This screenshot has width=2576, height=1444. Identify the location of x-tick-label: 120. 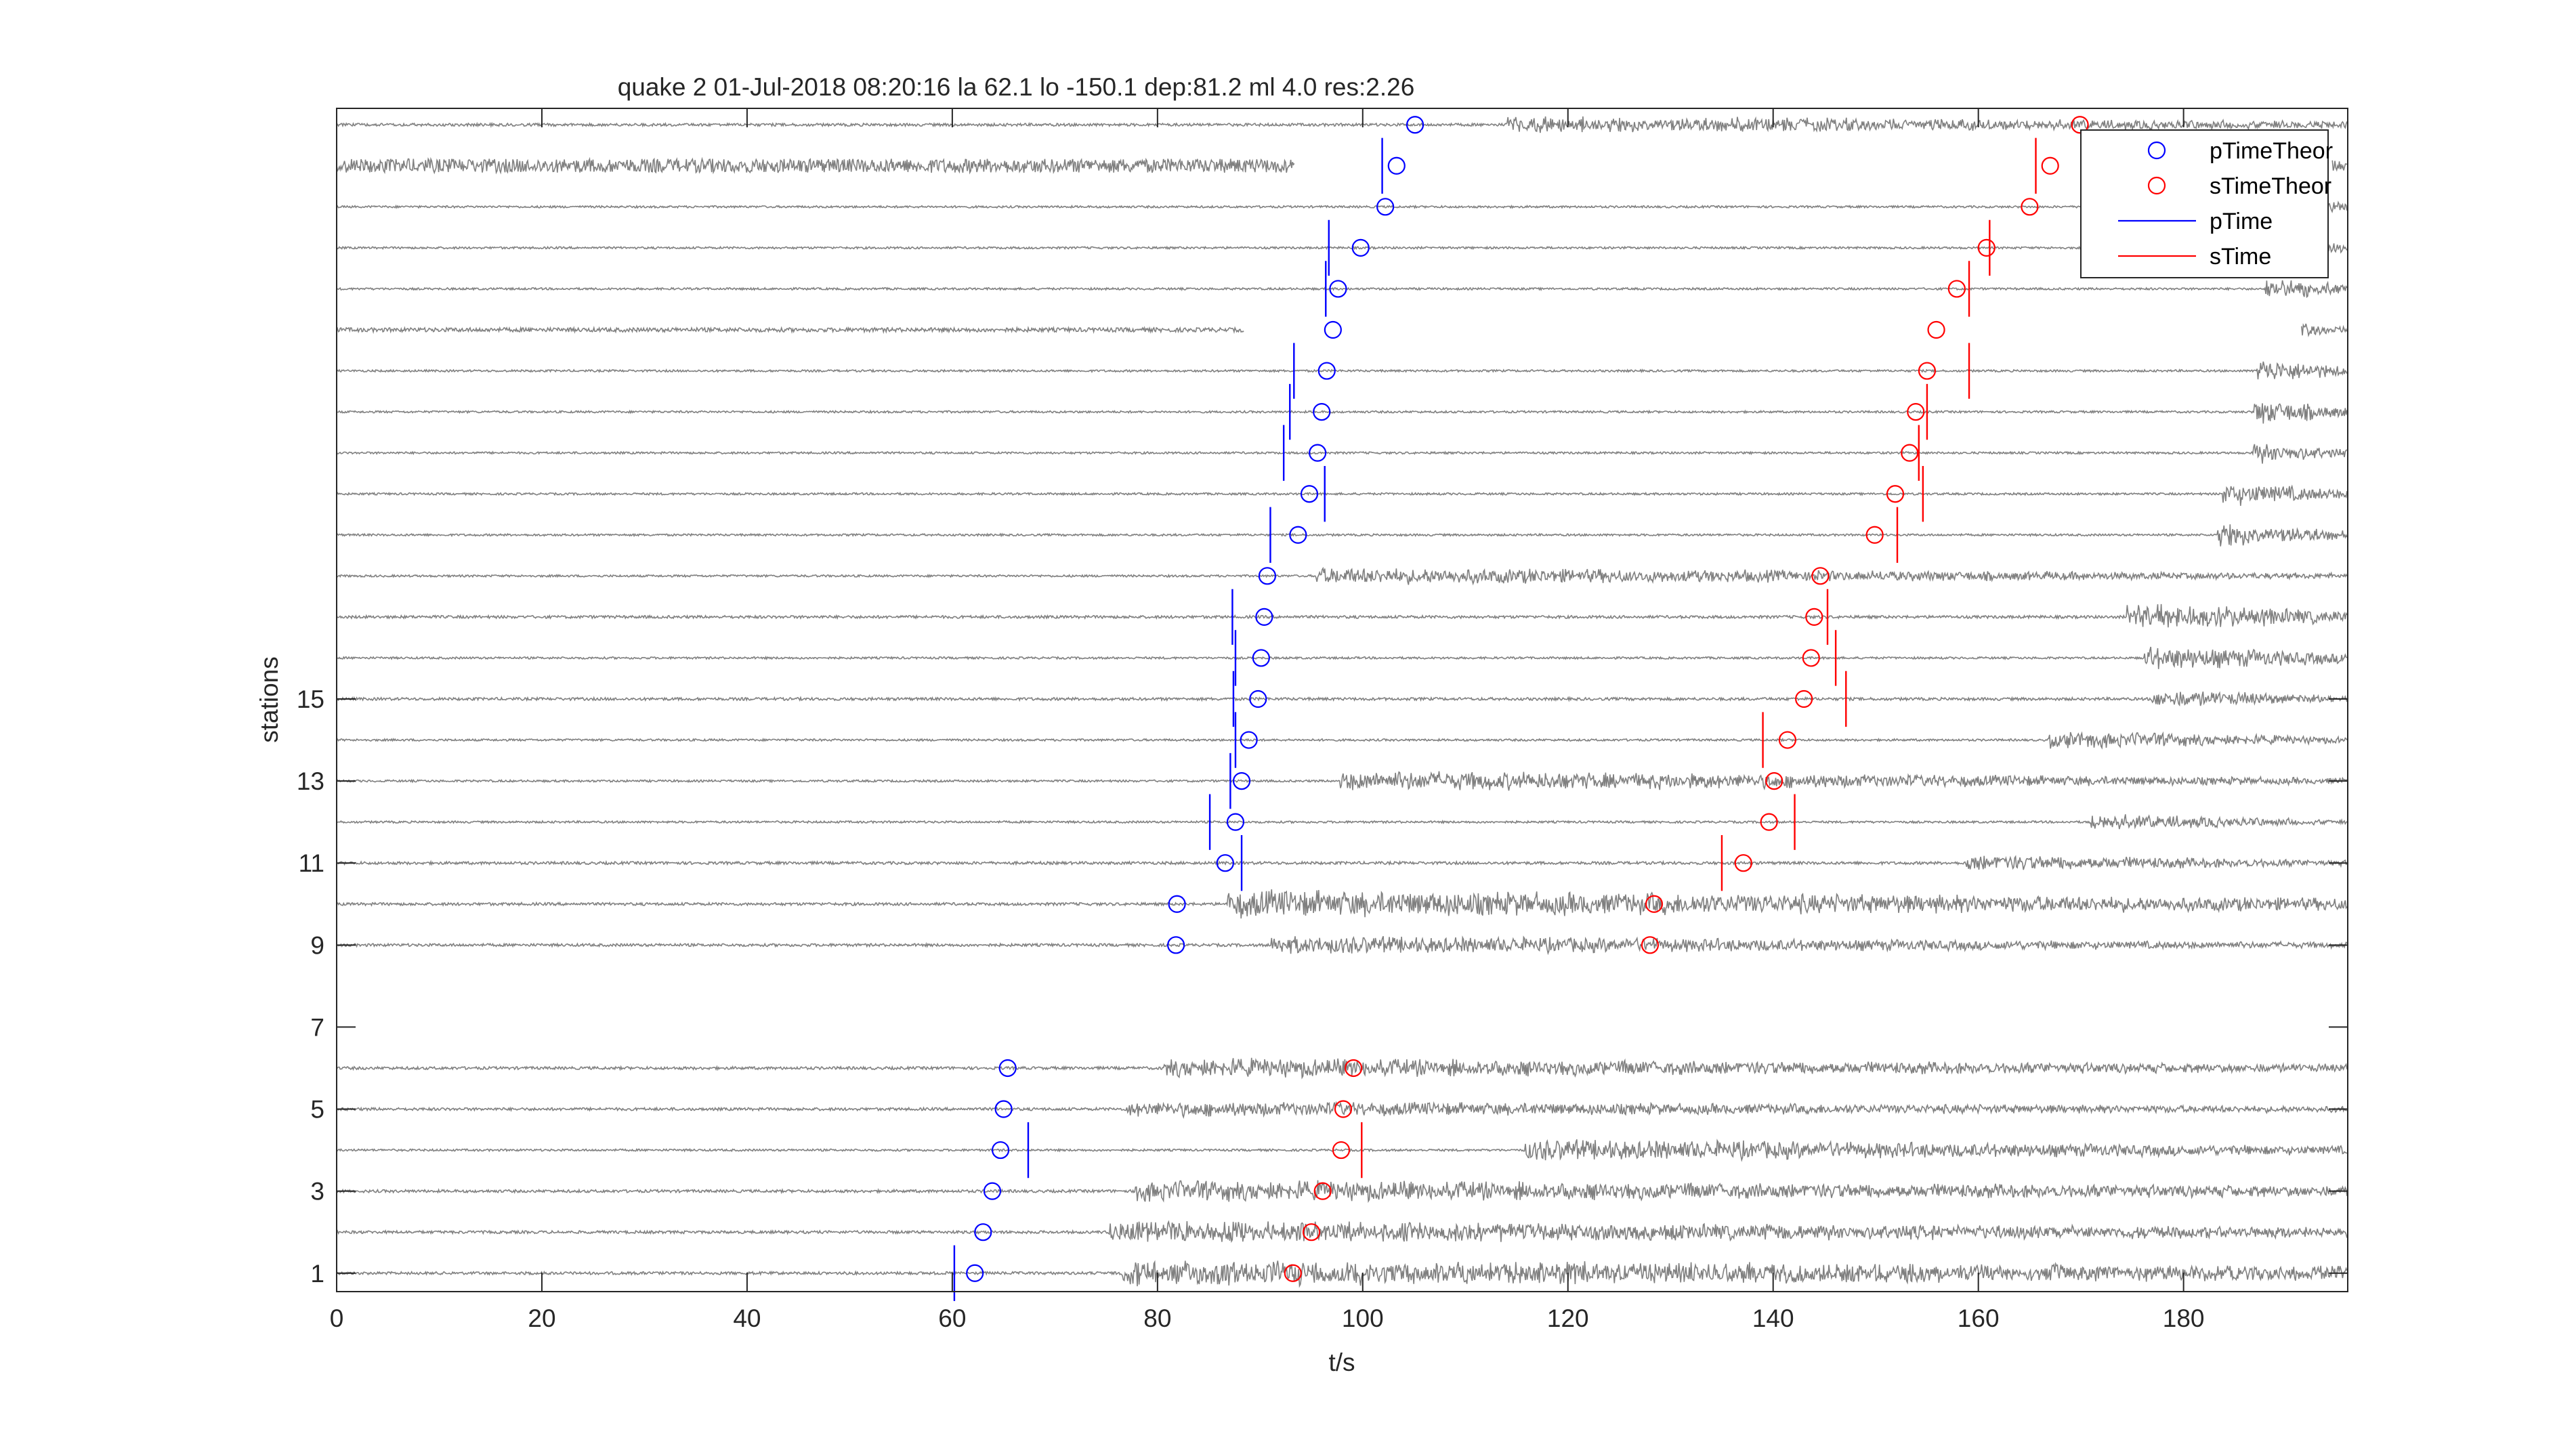
(1568, 1318).